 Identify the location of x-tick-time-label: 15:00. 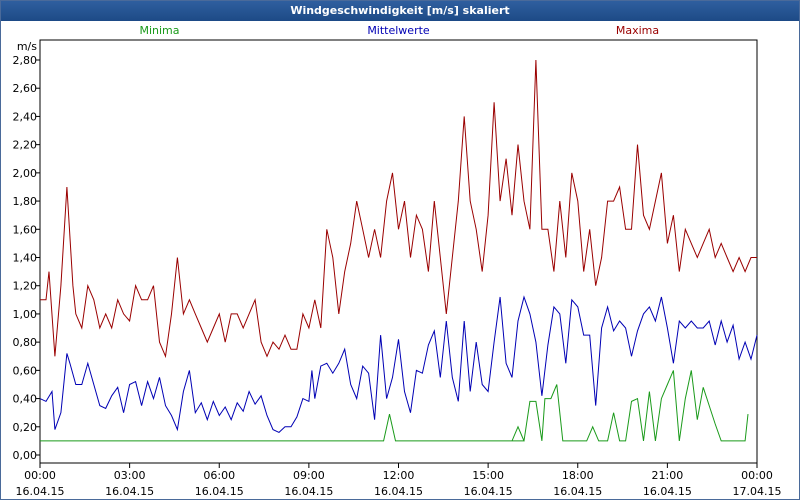
(488, 475).